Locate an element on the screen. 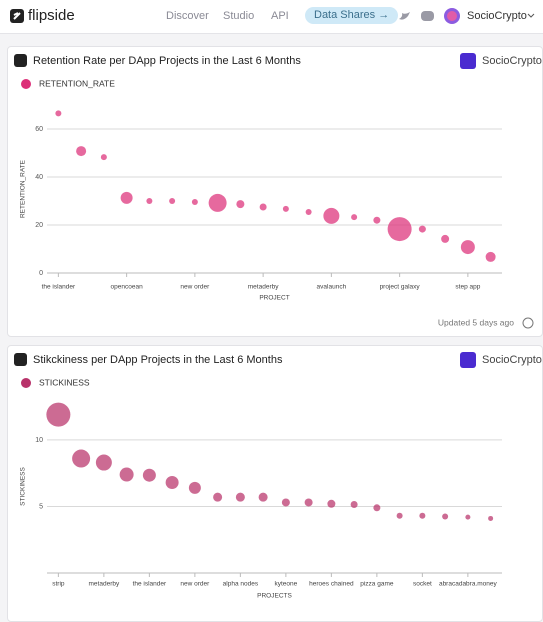 The height and width of the screenshot is (622, 543). x-tick-label: heroes chained is located at coordinates (331, 584).